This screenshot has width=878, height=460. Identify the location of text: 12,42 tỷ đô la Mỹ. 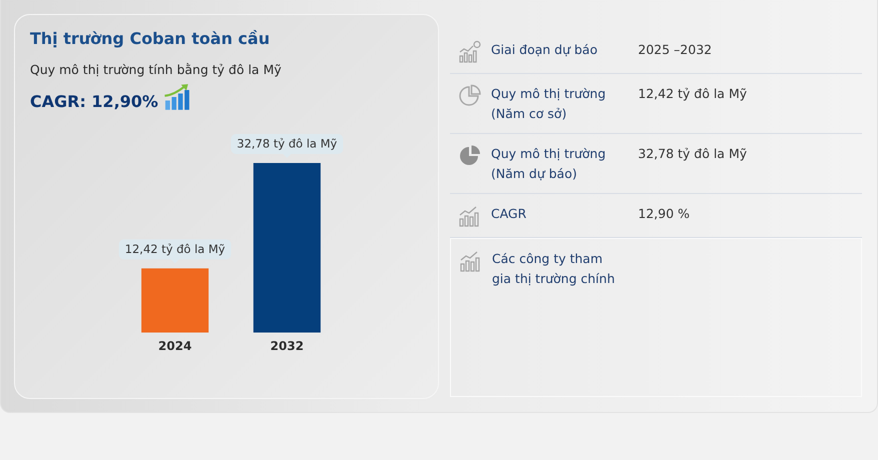
(692, 94).